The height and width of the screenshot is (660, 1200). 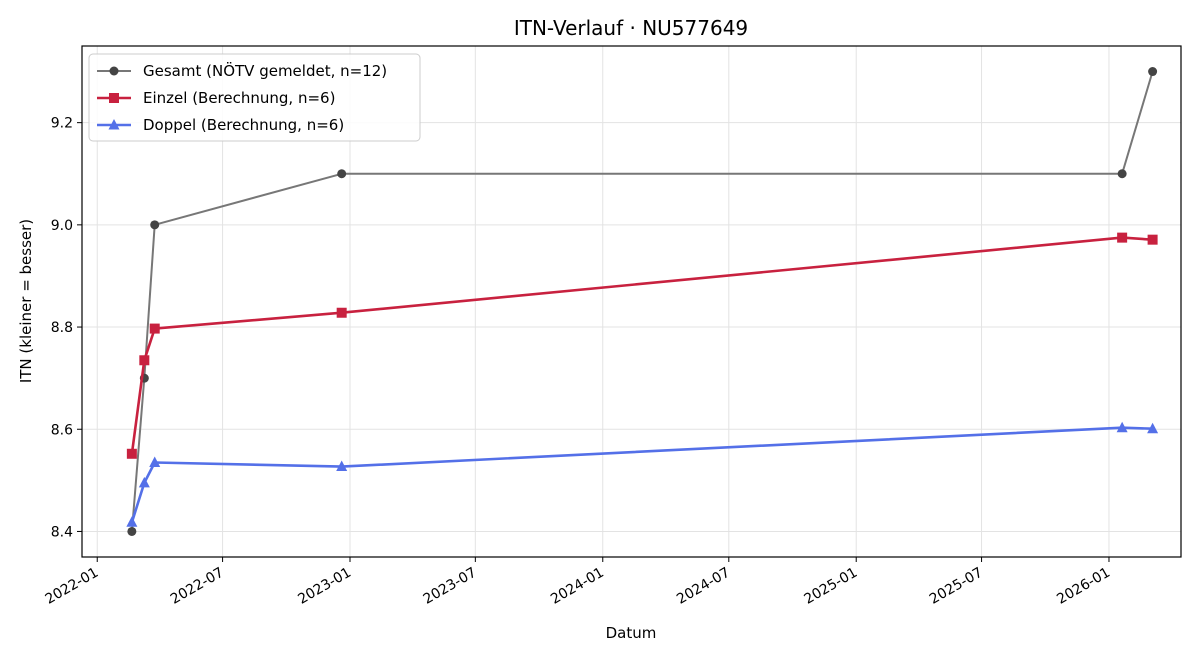 I want to click on legend-entry: Gesamt (NÖTV gemeldet, n=12), so click(x=242, y=70).